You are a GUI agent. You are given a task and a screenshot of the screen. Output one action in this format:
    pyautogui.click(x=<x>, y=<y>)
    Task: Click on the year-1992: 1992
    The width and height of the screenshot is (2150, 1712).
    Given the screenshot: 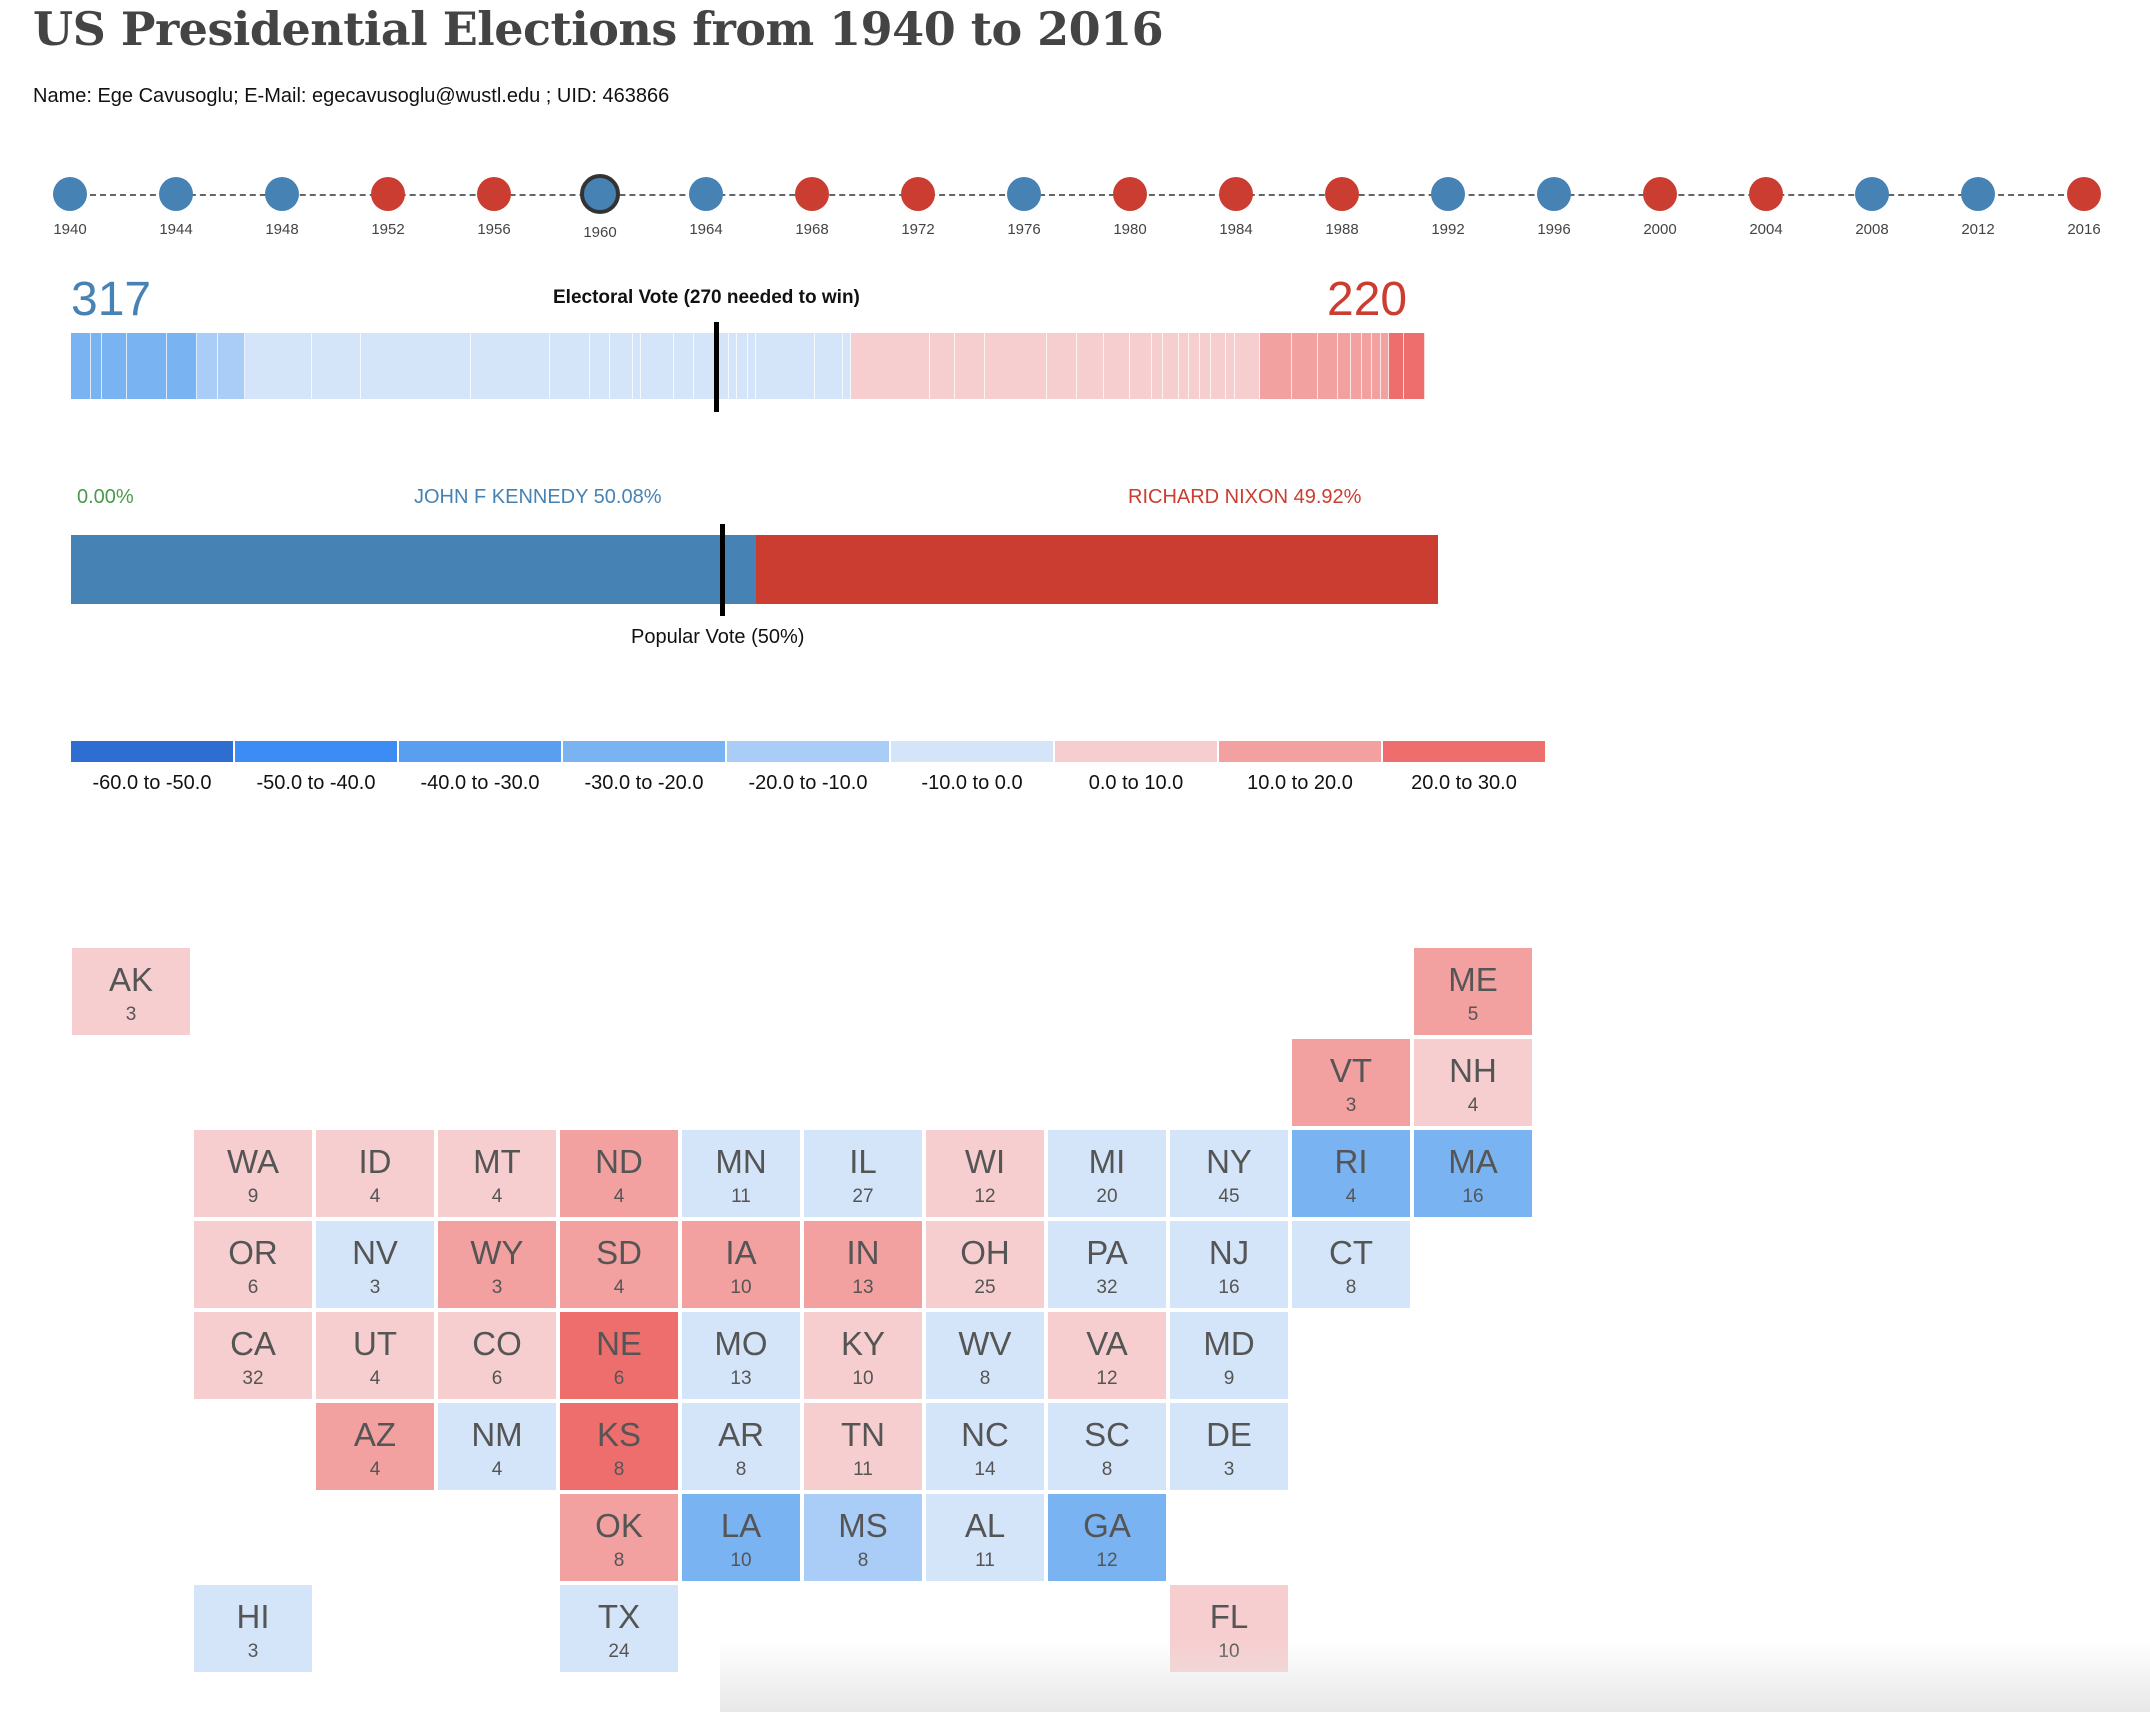 What is the action you would take?
    pyautogui.click(x=1448, y=204)
    